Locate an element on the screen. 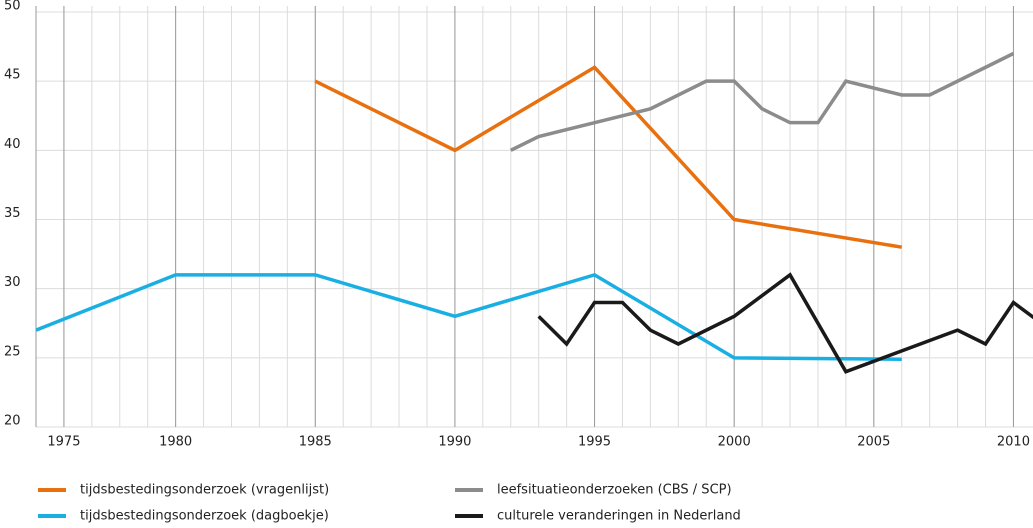 This screenshot has width=1033, height=528. y-tick-label: 50 is located at coordinates (12, 7).